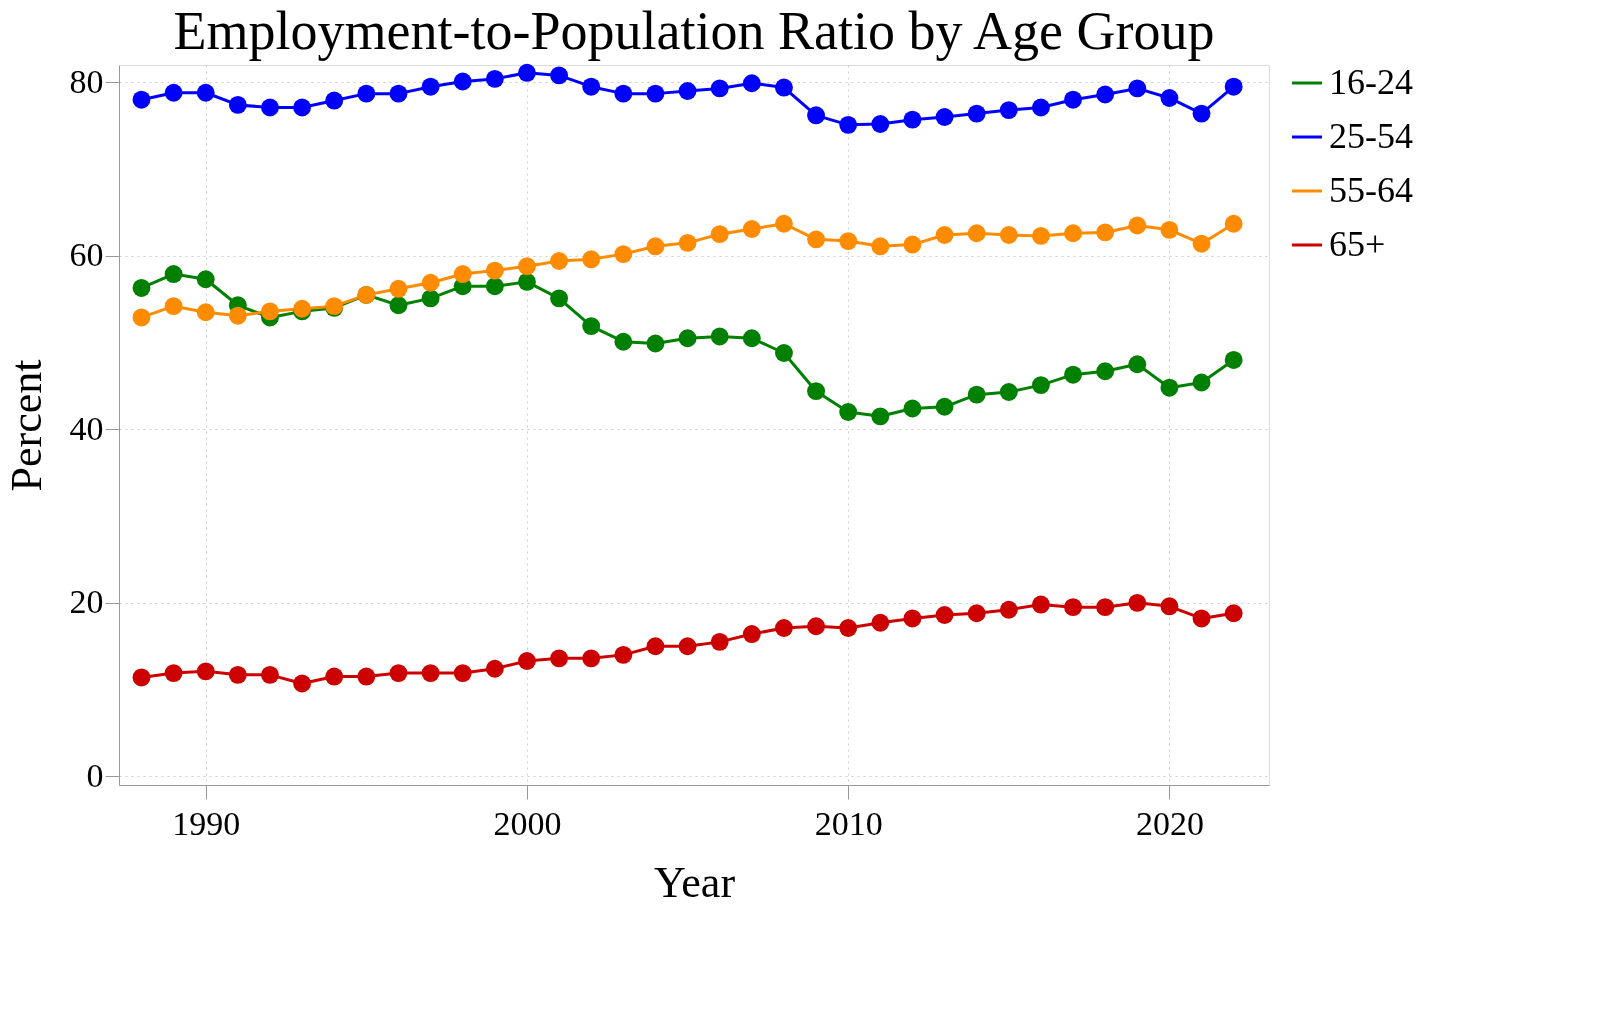  Describe the element at coordinates (1371, 136) in the screenshot. I see `legend-label: 25-54` at that location.